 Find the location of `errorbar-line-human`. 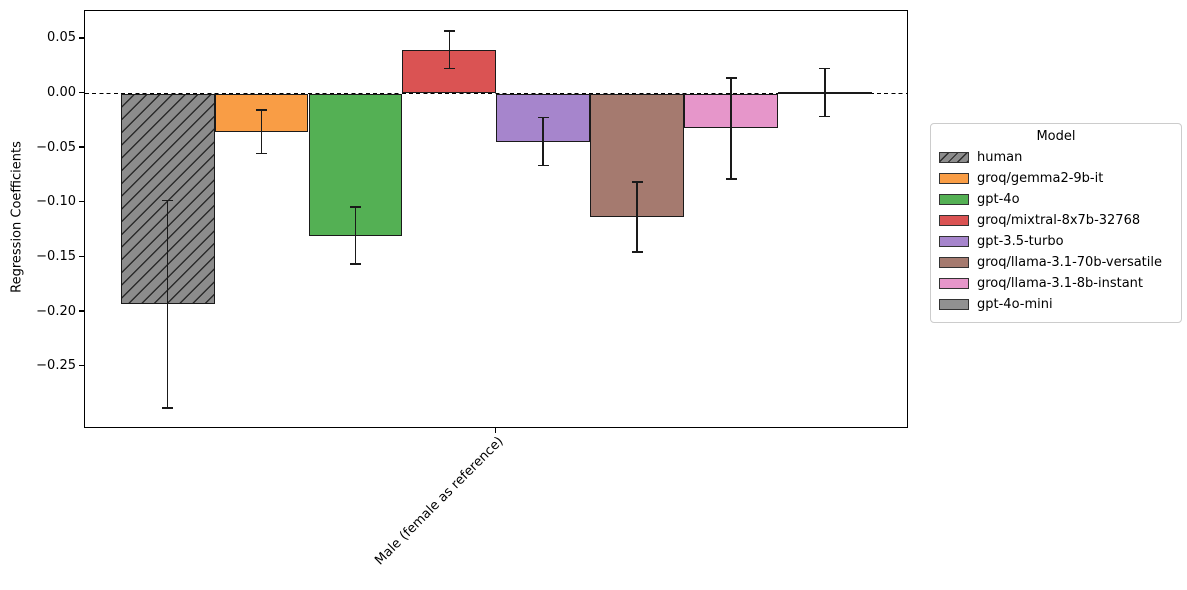

errorbar-line-human is located at coordinates (167, 304).